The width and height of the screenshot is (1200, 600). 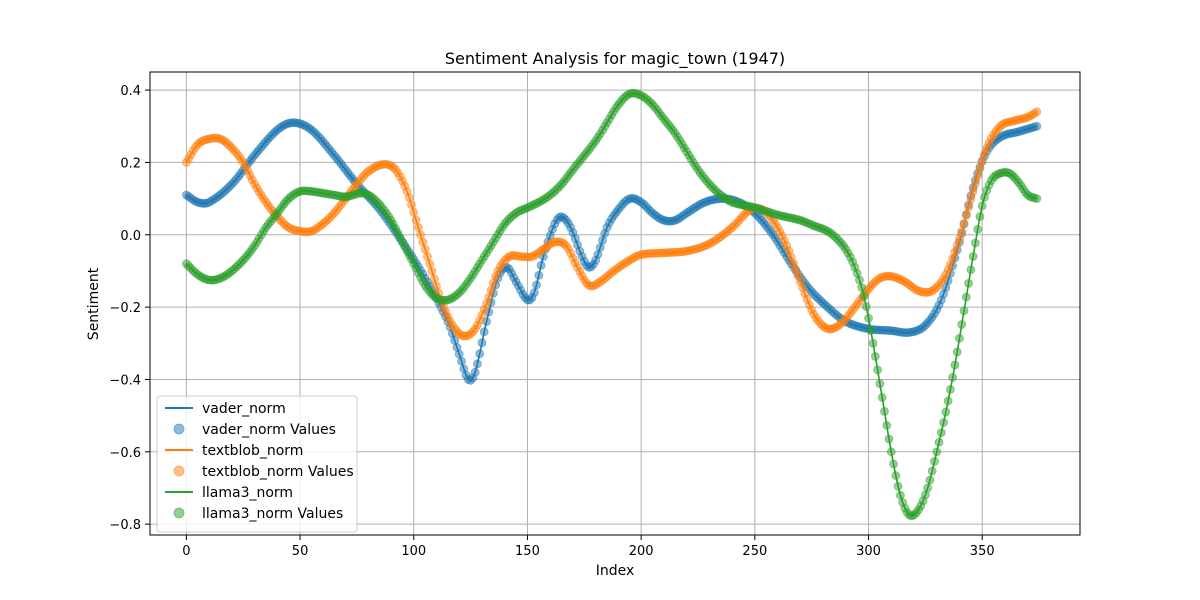 What do you see at coordinates (413, 551) in the screenshot?
I see `x-tick-label: 100` at bounding box center [413, 551].